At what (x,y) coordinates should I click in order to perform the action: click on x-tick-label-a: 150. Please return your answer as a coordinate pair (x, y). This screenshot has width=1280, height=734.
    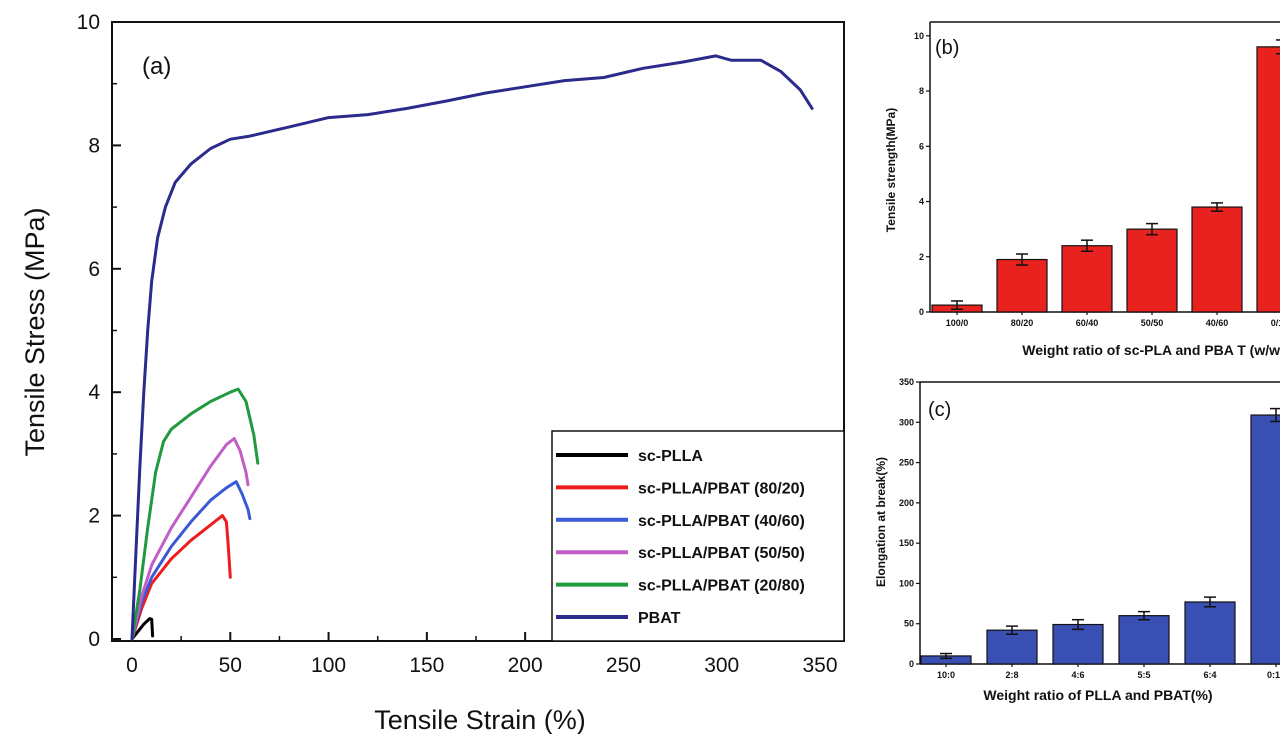
    Looking at the image, I should click on (426, 665).